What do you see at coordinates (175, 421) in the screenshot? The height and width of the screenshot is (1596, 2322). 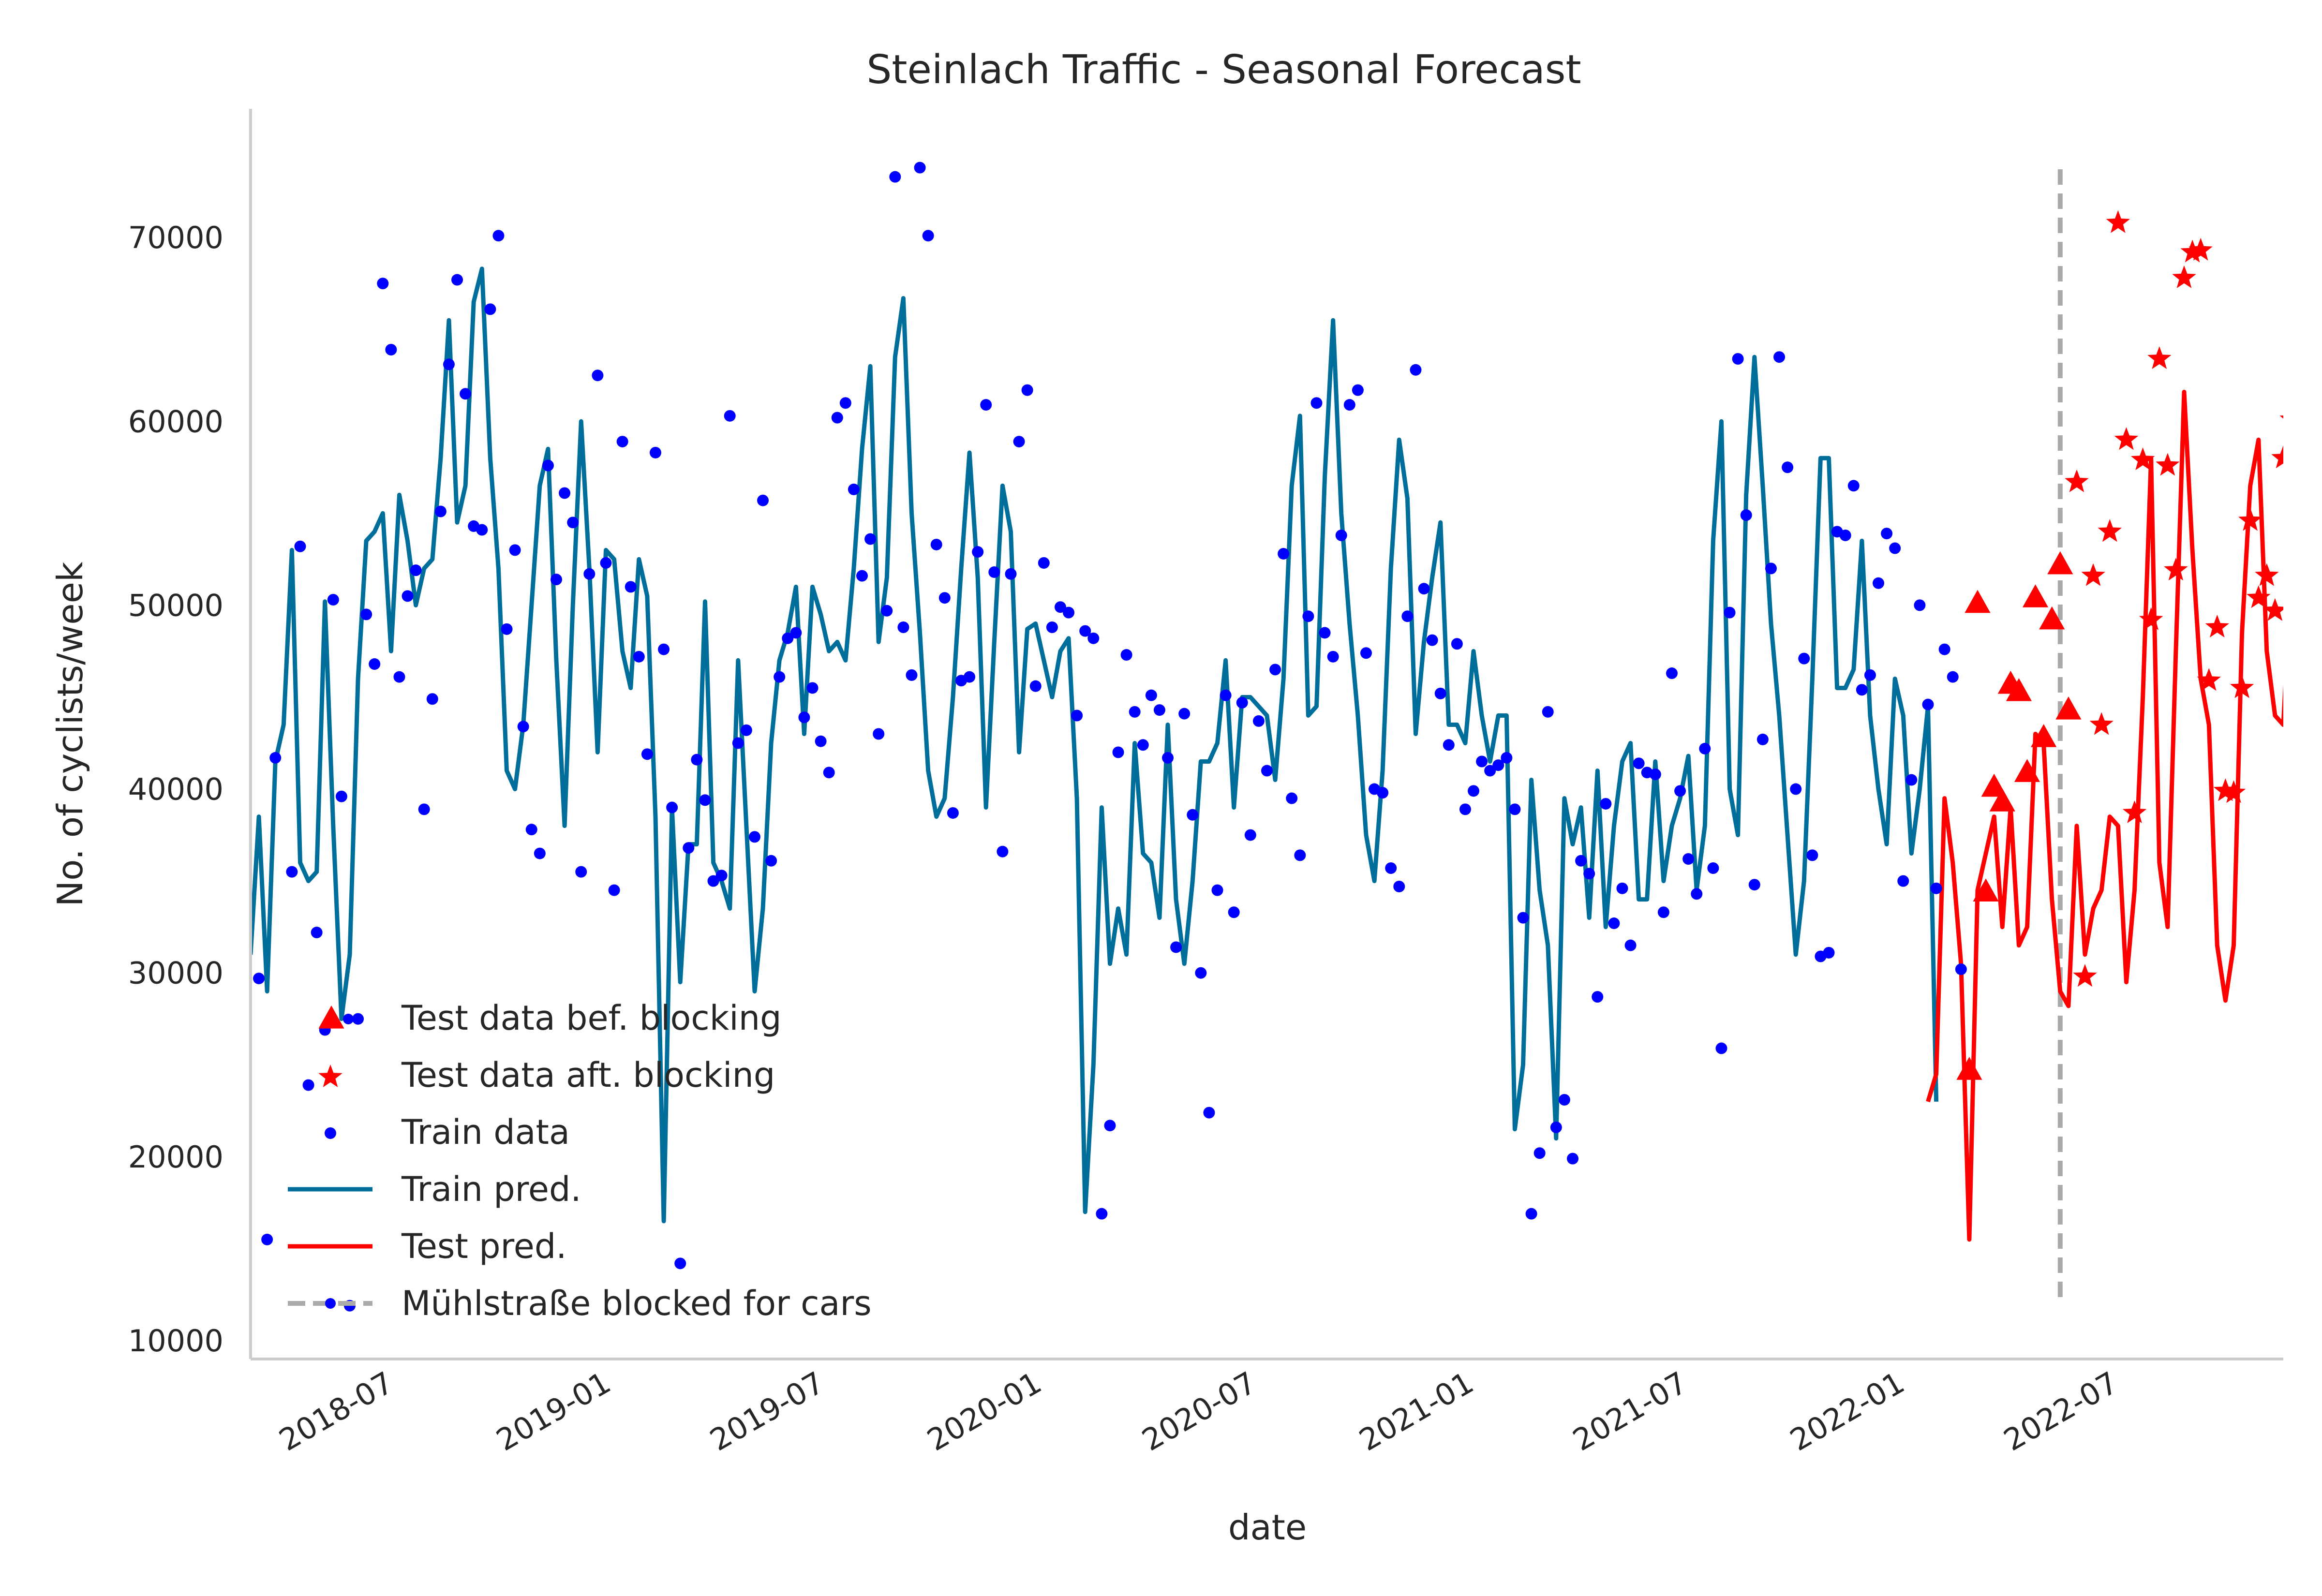 I see `y-tick-label: 60000` at bounding box center [175, 421].